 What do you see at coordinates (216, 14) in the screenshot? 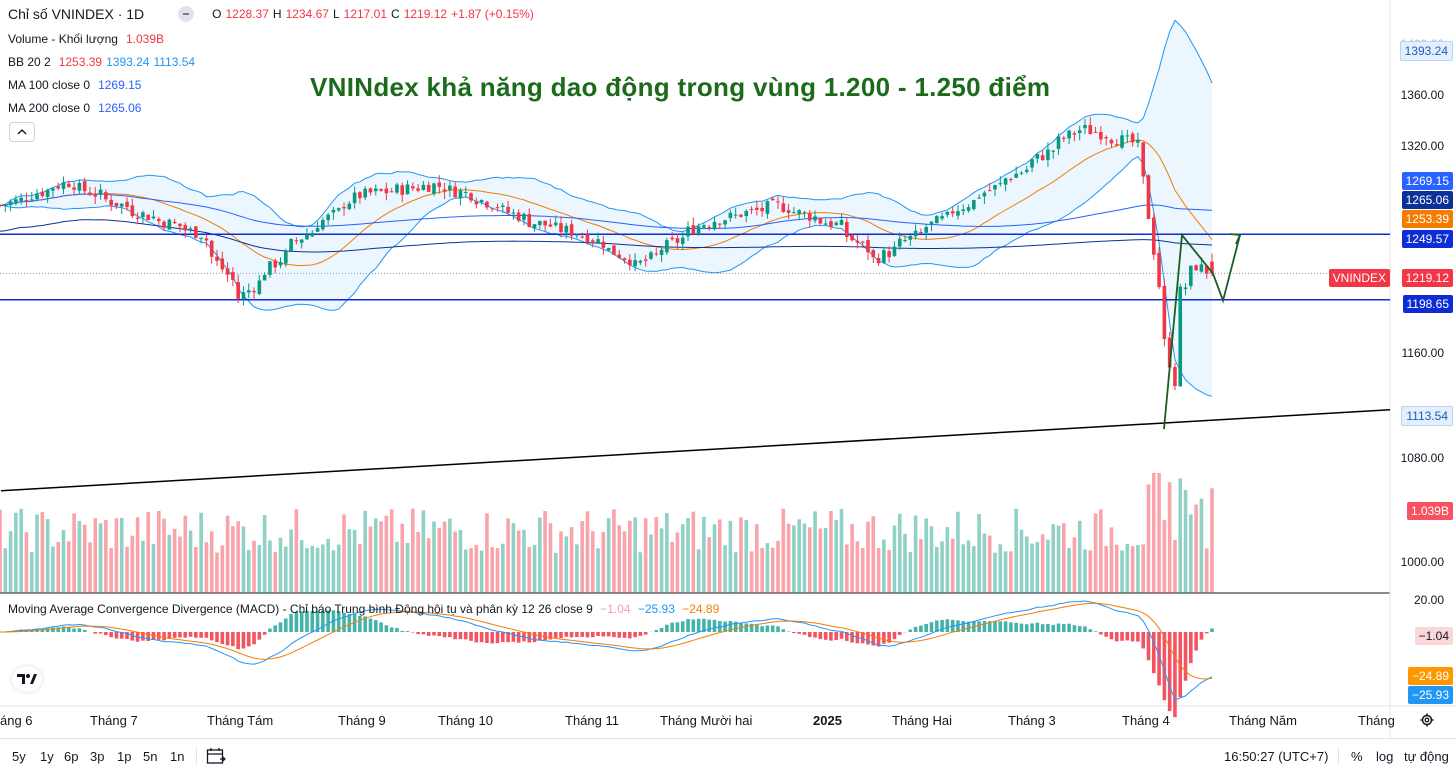
I see `open-label: O` at bounding box center [216, 14].